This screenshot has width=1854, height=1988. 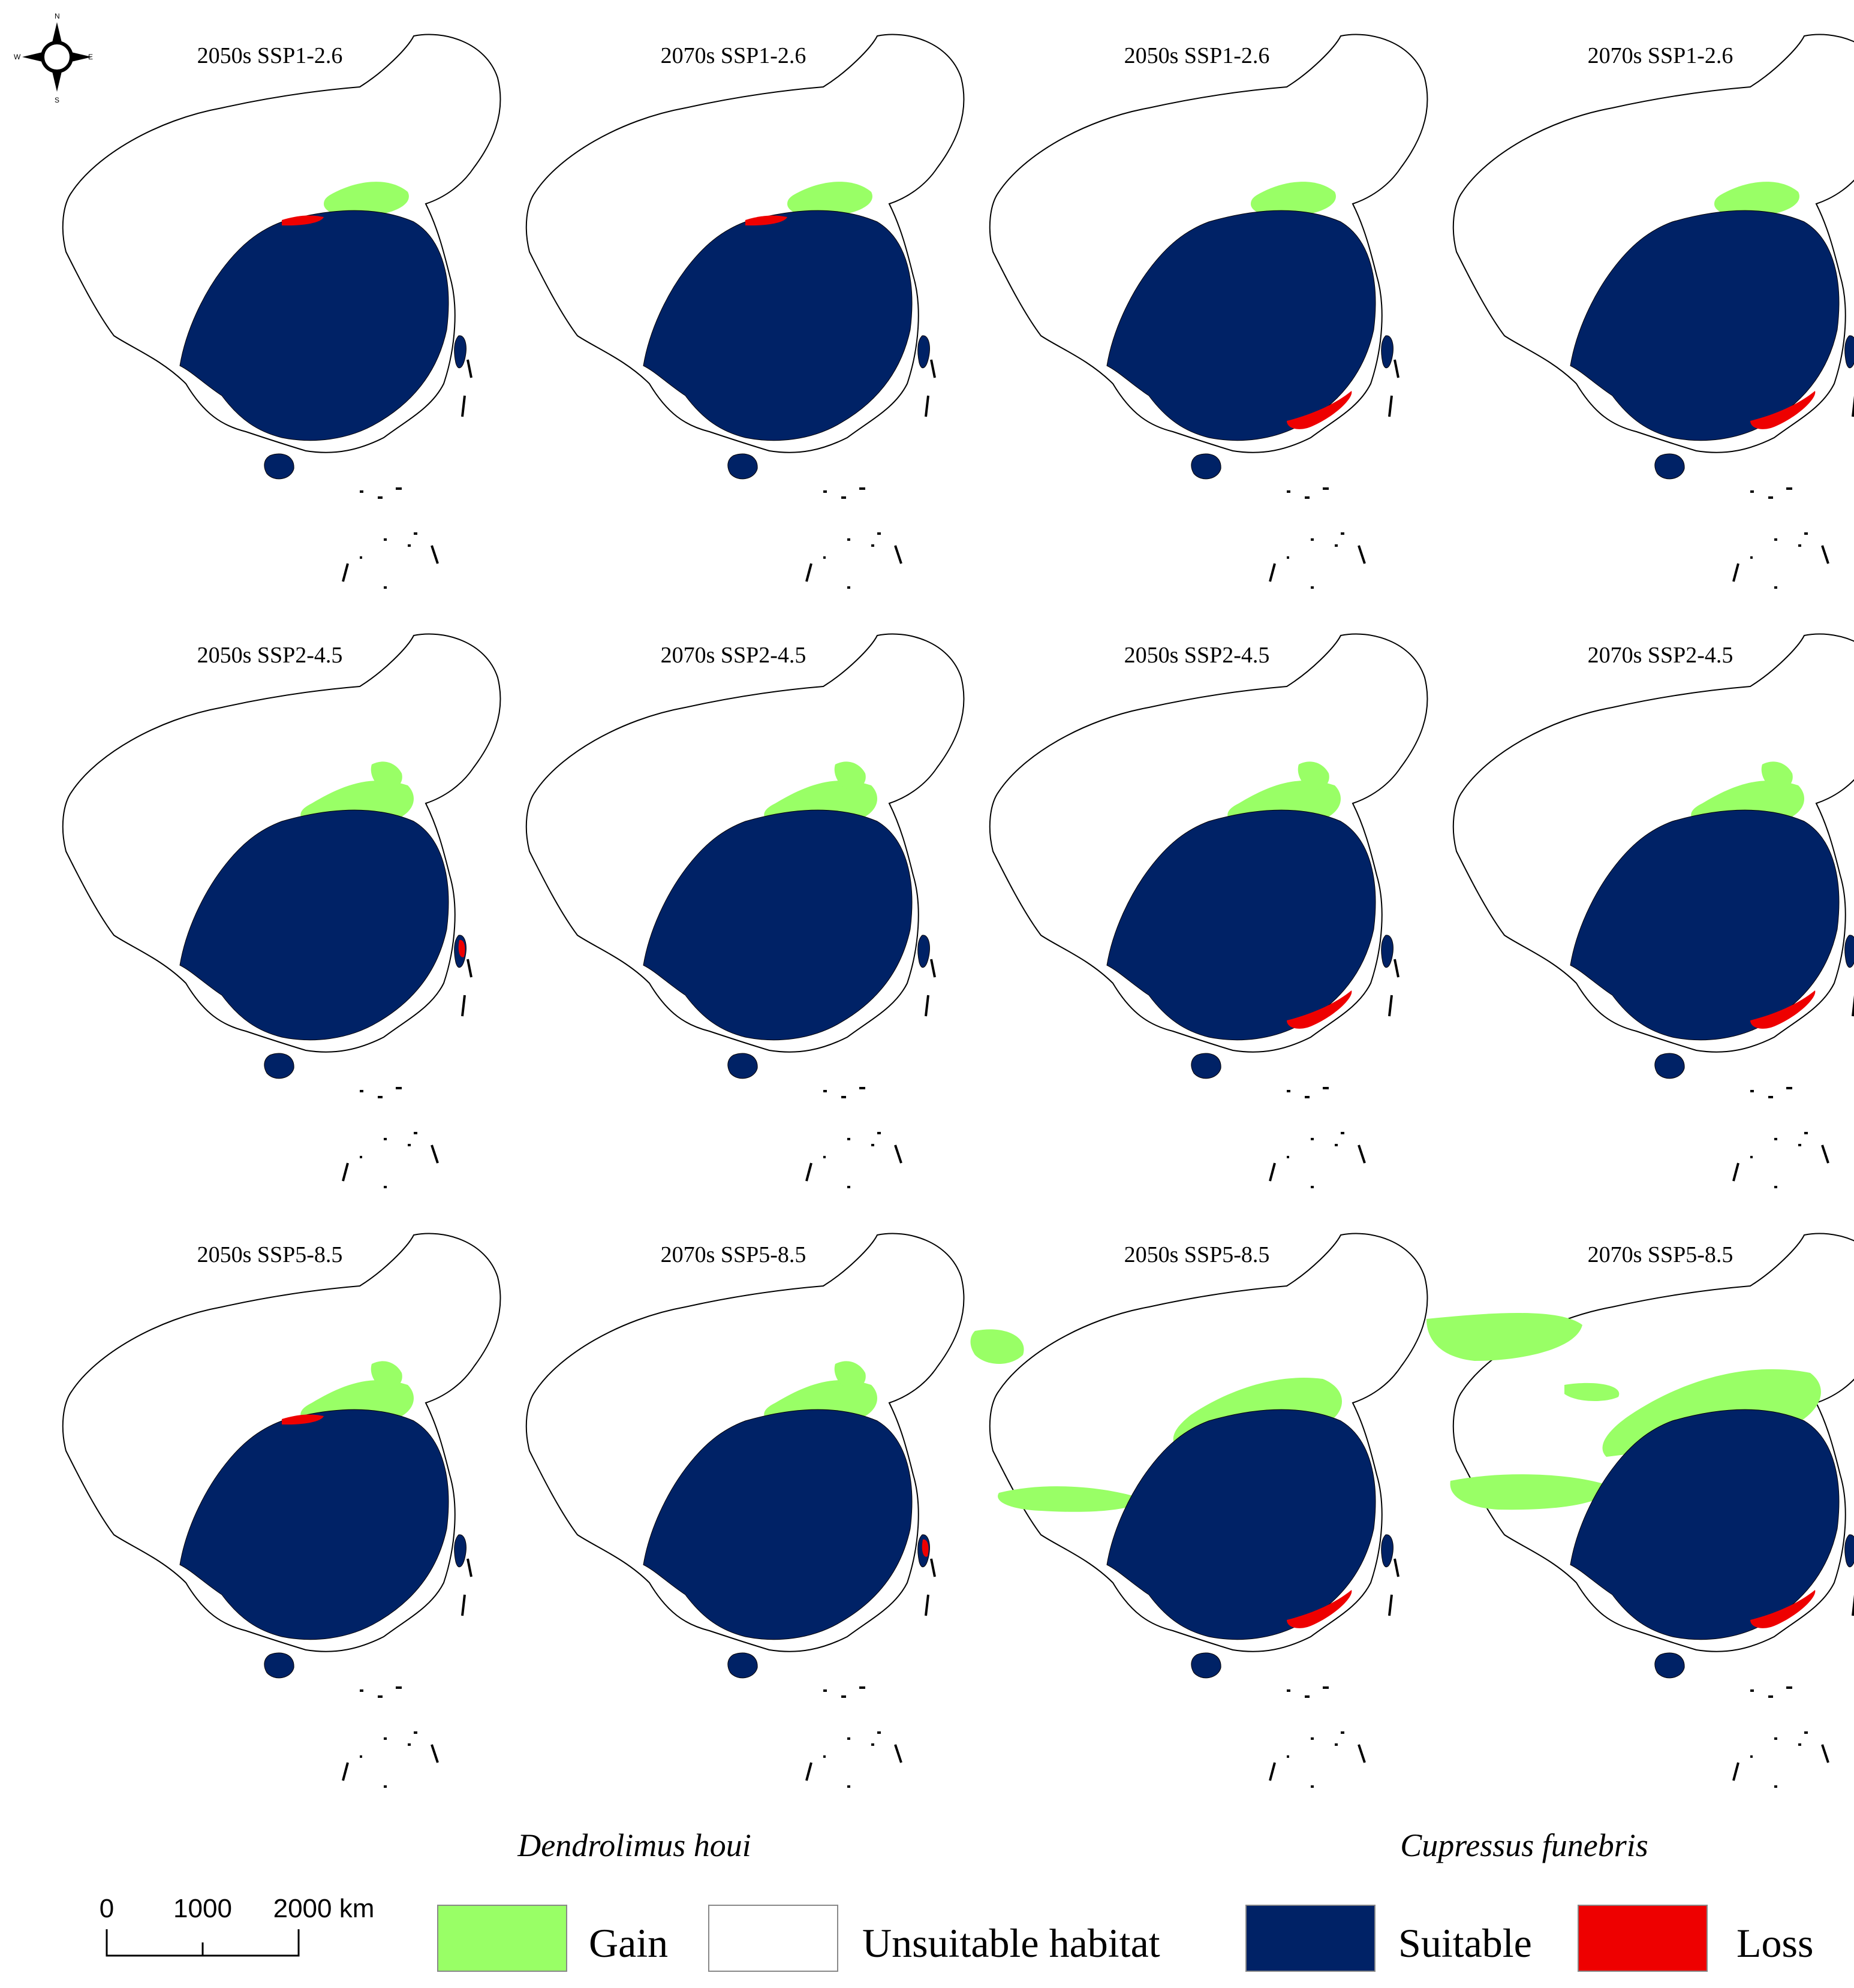 I want to click on scale-bar-line, so click(x=203, y=1943).